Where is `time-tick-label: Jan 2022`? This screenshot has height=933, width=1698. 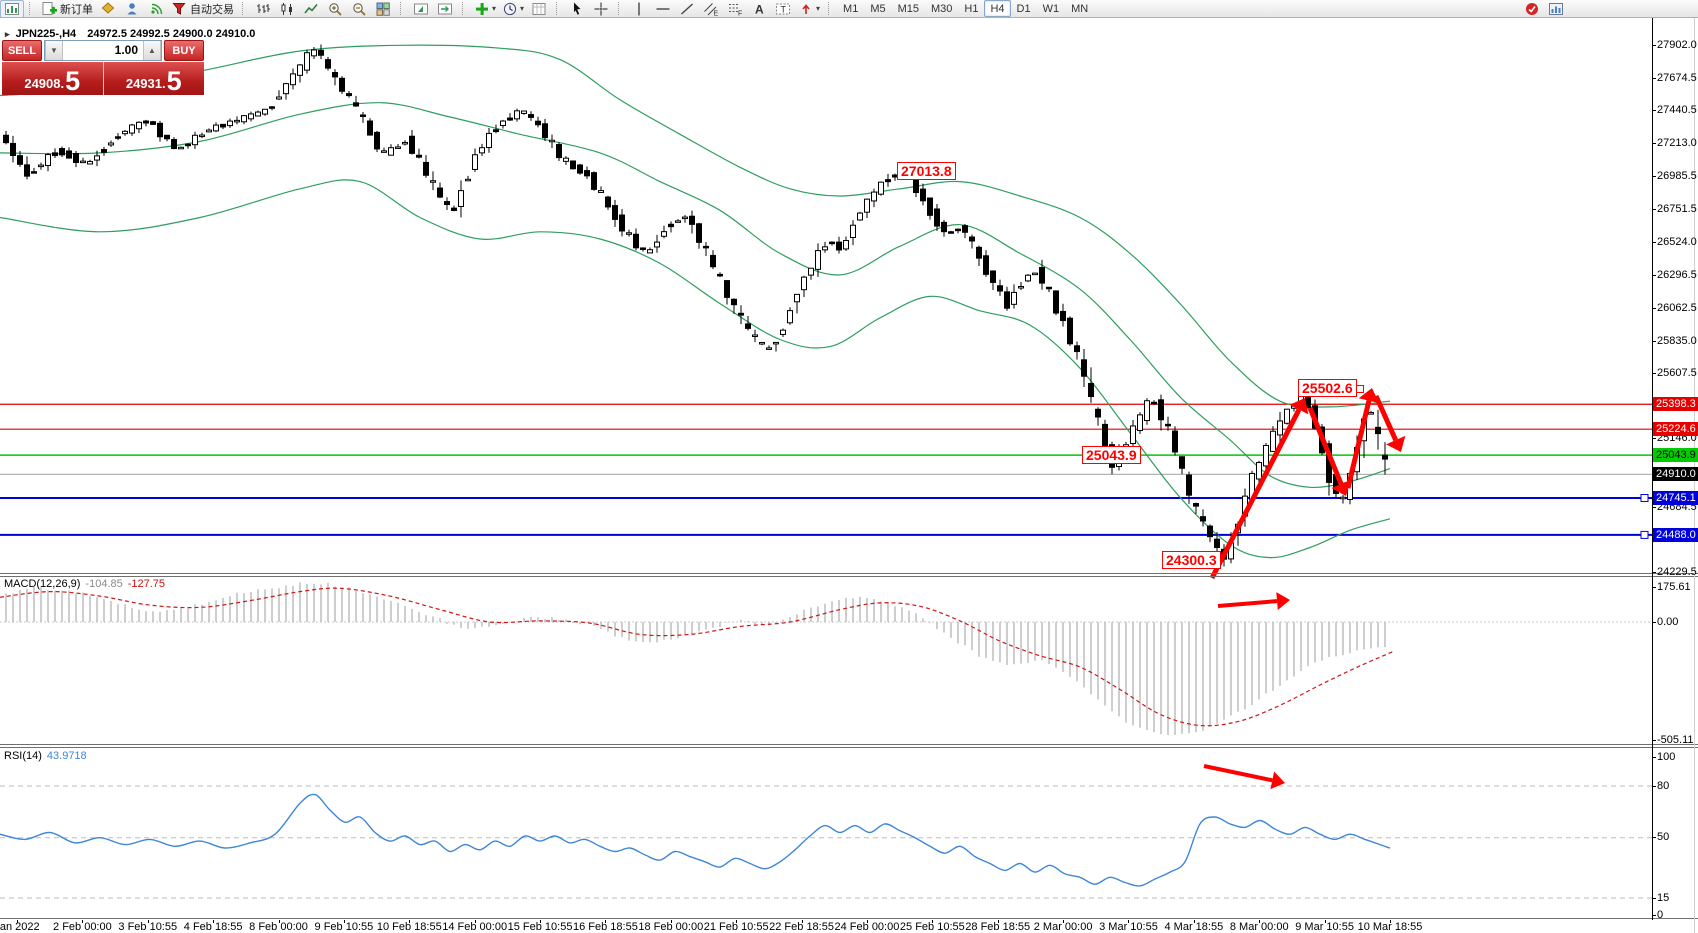 time-tick-label: Jan 2022 is located at coordinates (20, 927).